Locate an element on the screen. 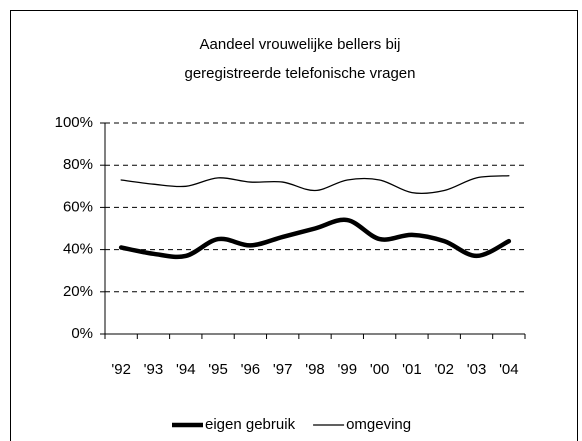 The image size is (582, 441). y-tick-label: 0% is located at coordinates (82, 333).